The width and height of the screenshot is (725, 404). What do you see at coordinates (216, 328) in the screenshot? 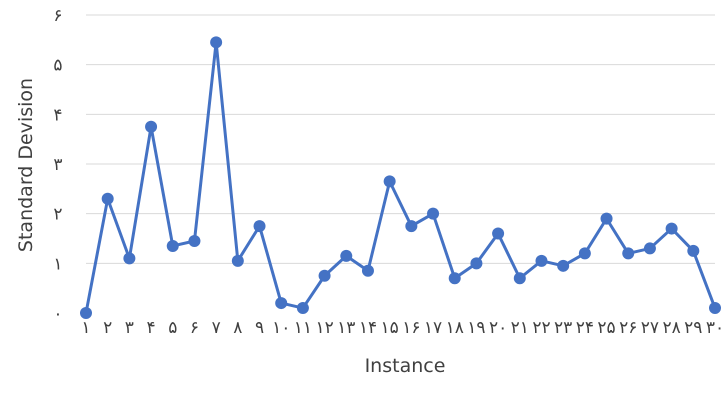
I see `x-tick-label: ٧` at bounding box center [216, 328].